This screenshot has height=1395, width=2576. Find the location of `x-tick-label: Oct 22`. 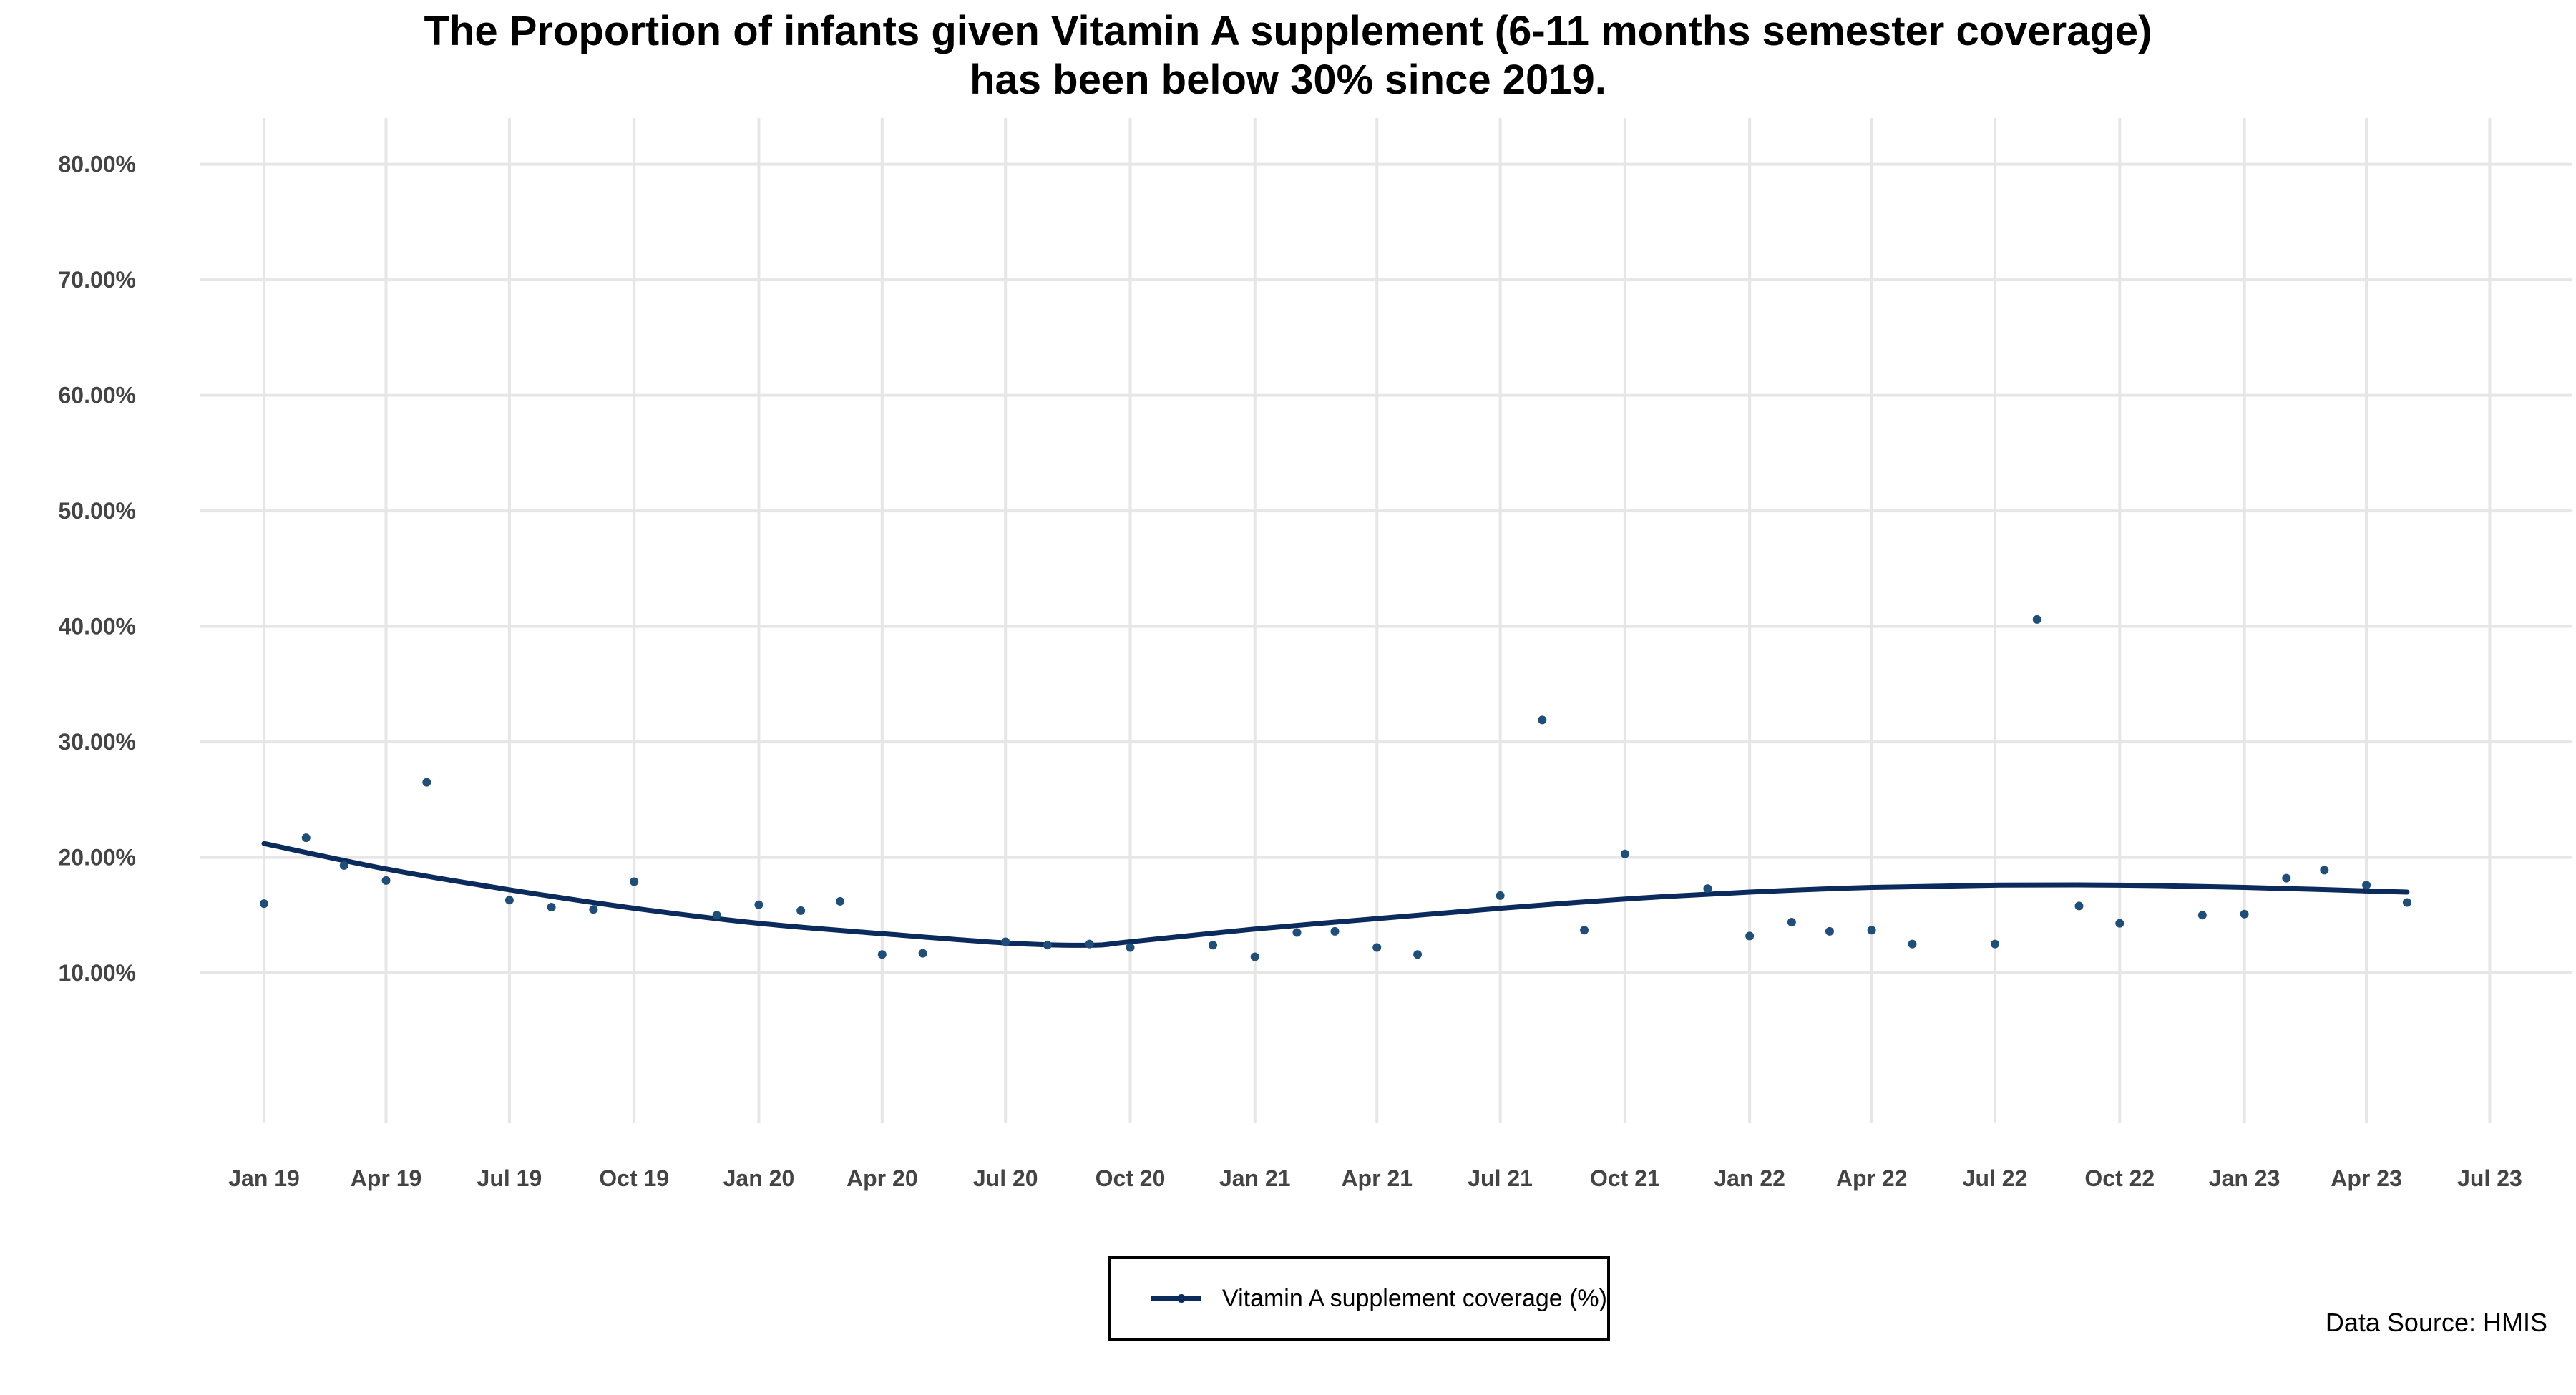

x-tick-label: Oct 22 is located at coordinates (2119, 1178).